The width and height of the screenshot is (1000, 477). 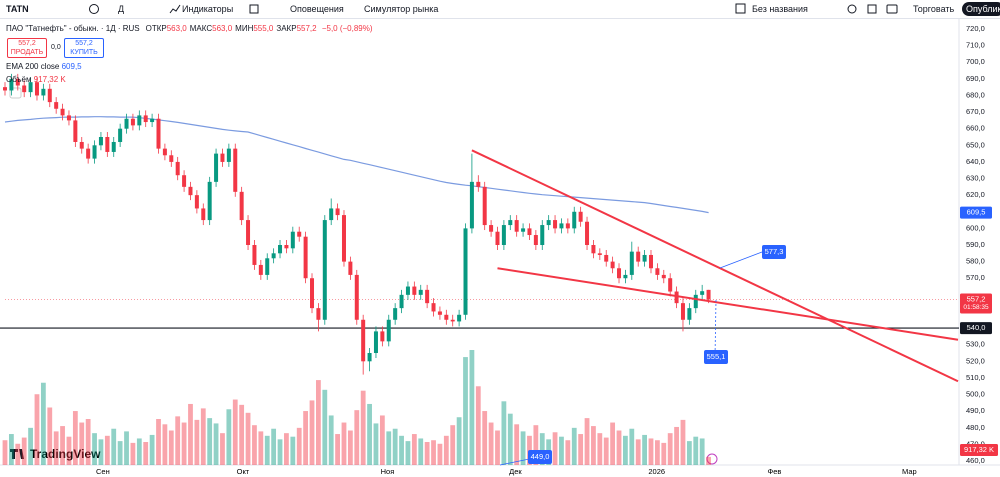 I want to click on sell-label: ПРОДАТЬ, so click(x=27, y=52).